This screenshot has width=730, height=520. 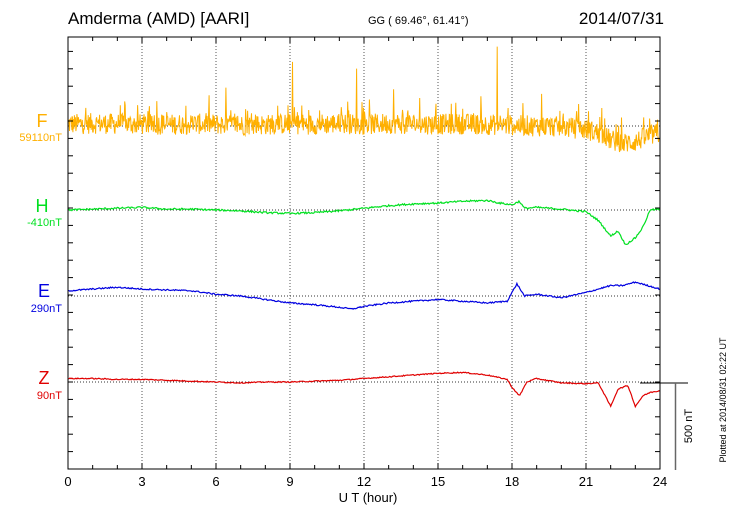 What do you see at coordinates (364, 295) in the screenshot?
I see `trace-E` at bounding box center [364, 295].